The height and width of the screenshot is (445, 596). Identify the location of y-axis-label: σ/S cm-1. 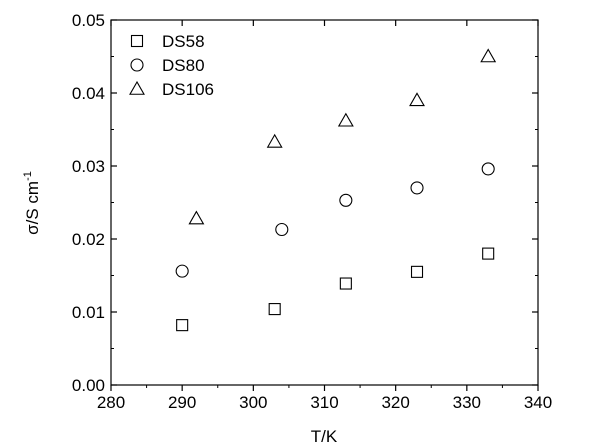
(32, 203).